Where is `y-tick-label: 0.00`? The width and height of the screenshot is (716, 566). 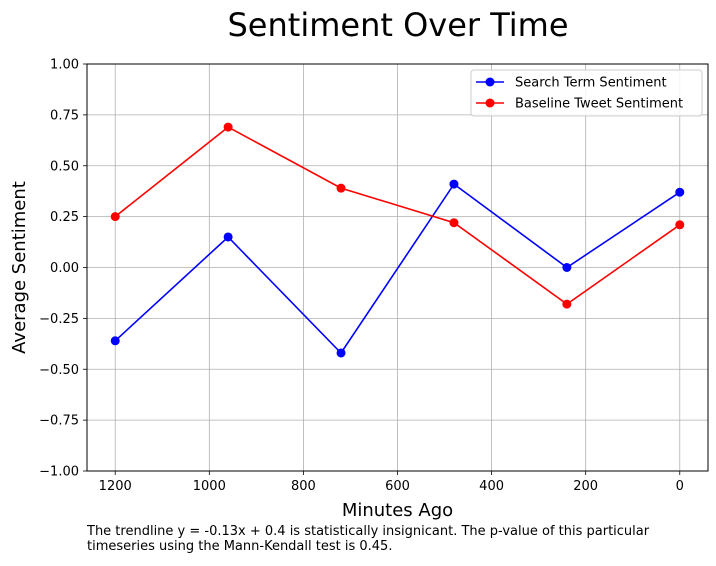
y-tick-label: 0.00 is located at coordinates (64, 268).